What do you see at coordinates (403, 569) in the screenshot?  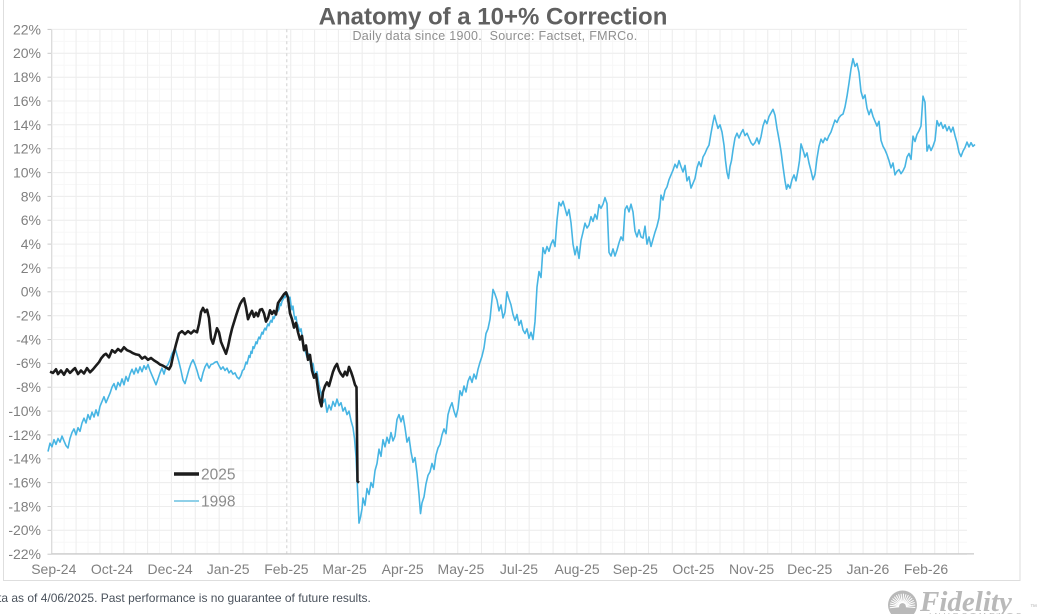 I see `svg-text: Apr-25` at bounding box center [403, 569].